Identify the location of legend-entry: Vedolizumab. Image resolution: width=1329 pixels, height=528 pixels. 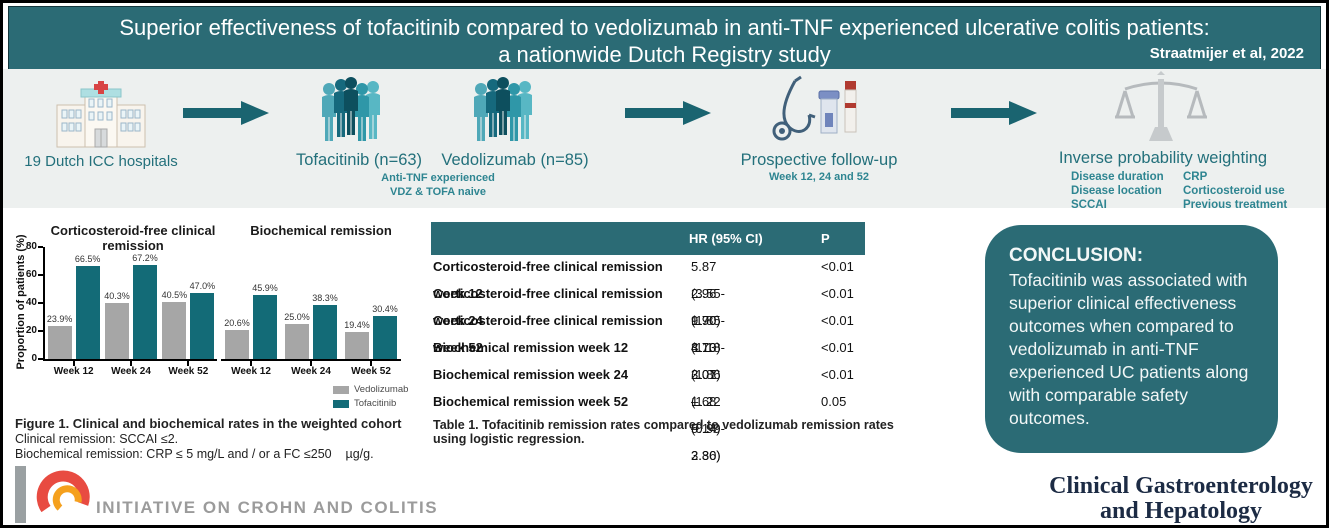
(370, 389).